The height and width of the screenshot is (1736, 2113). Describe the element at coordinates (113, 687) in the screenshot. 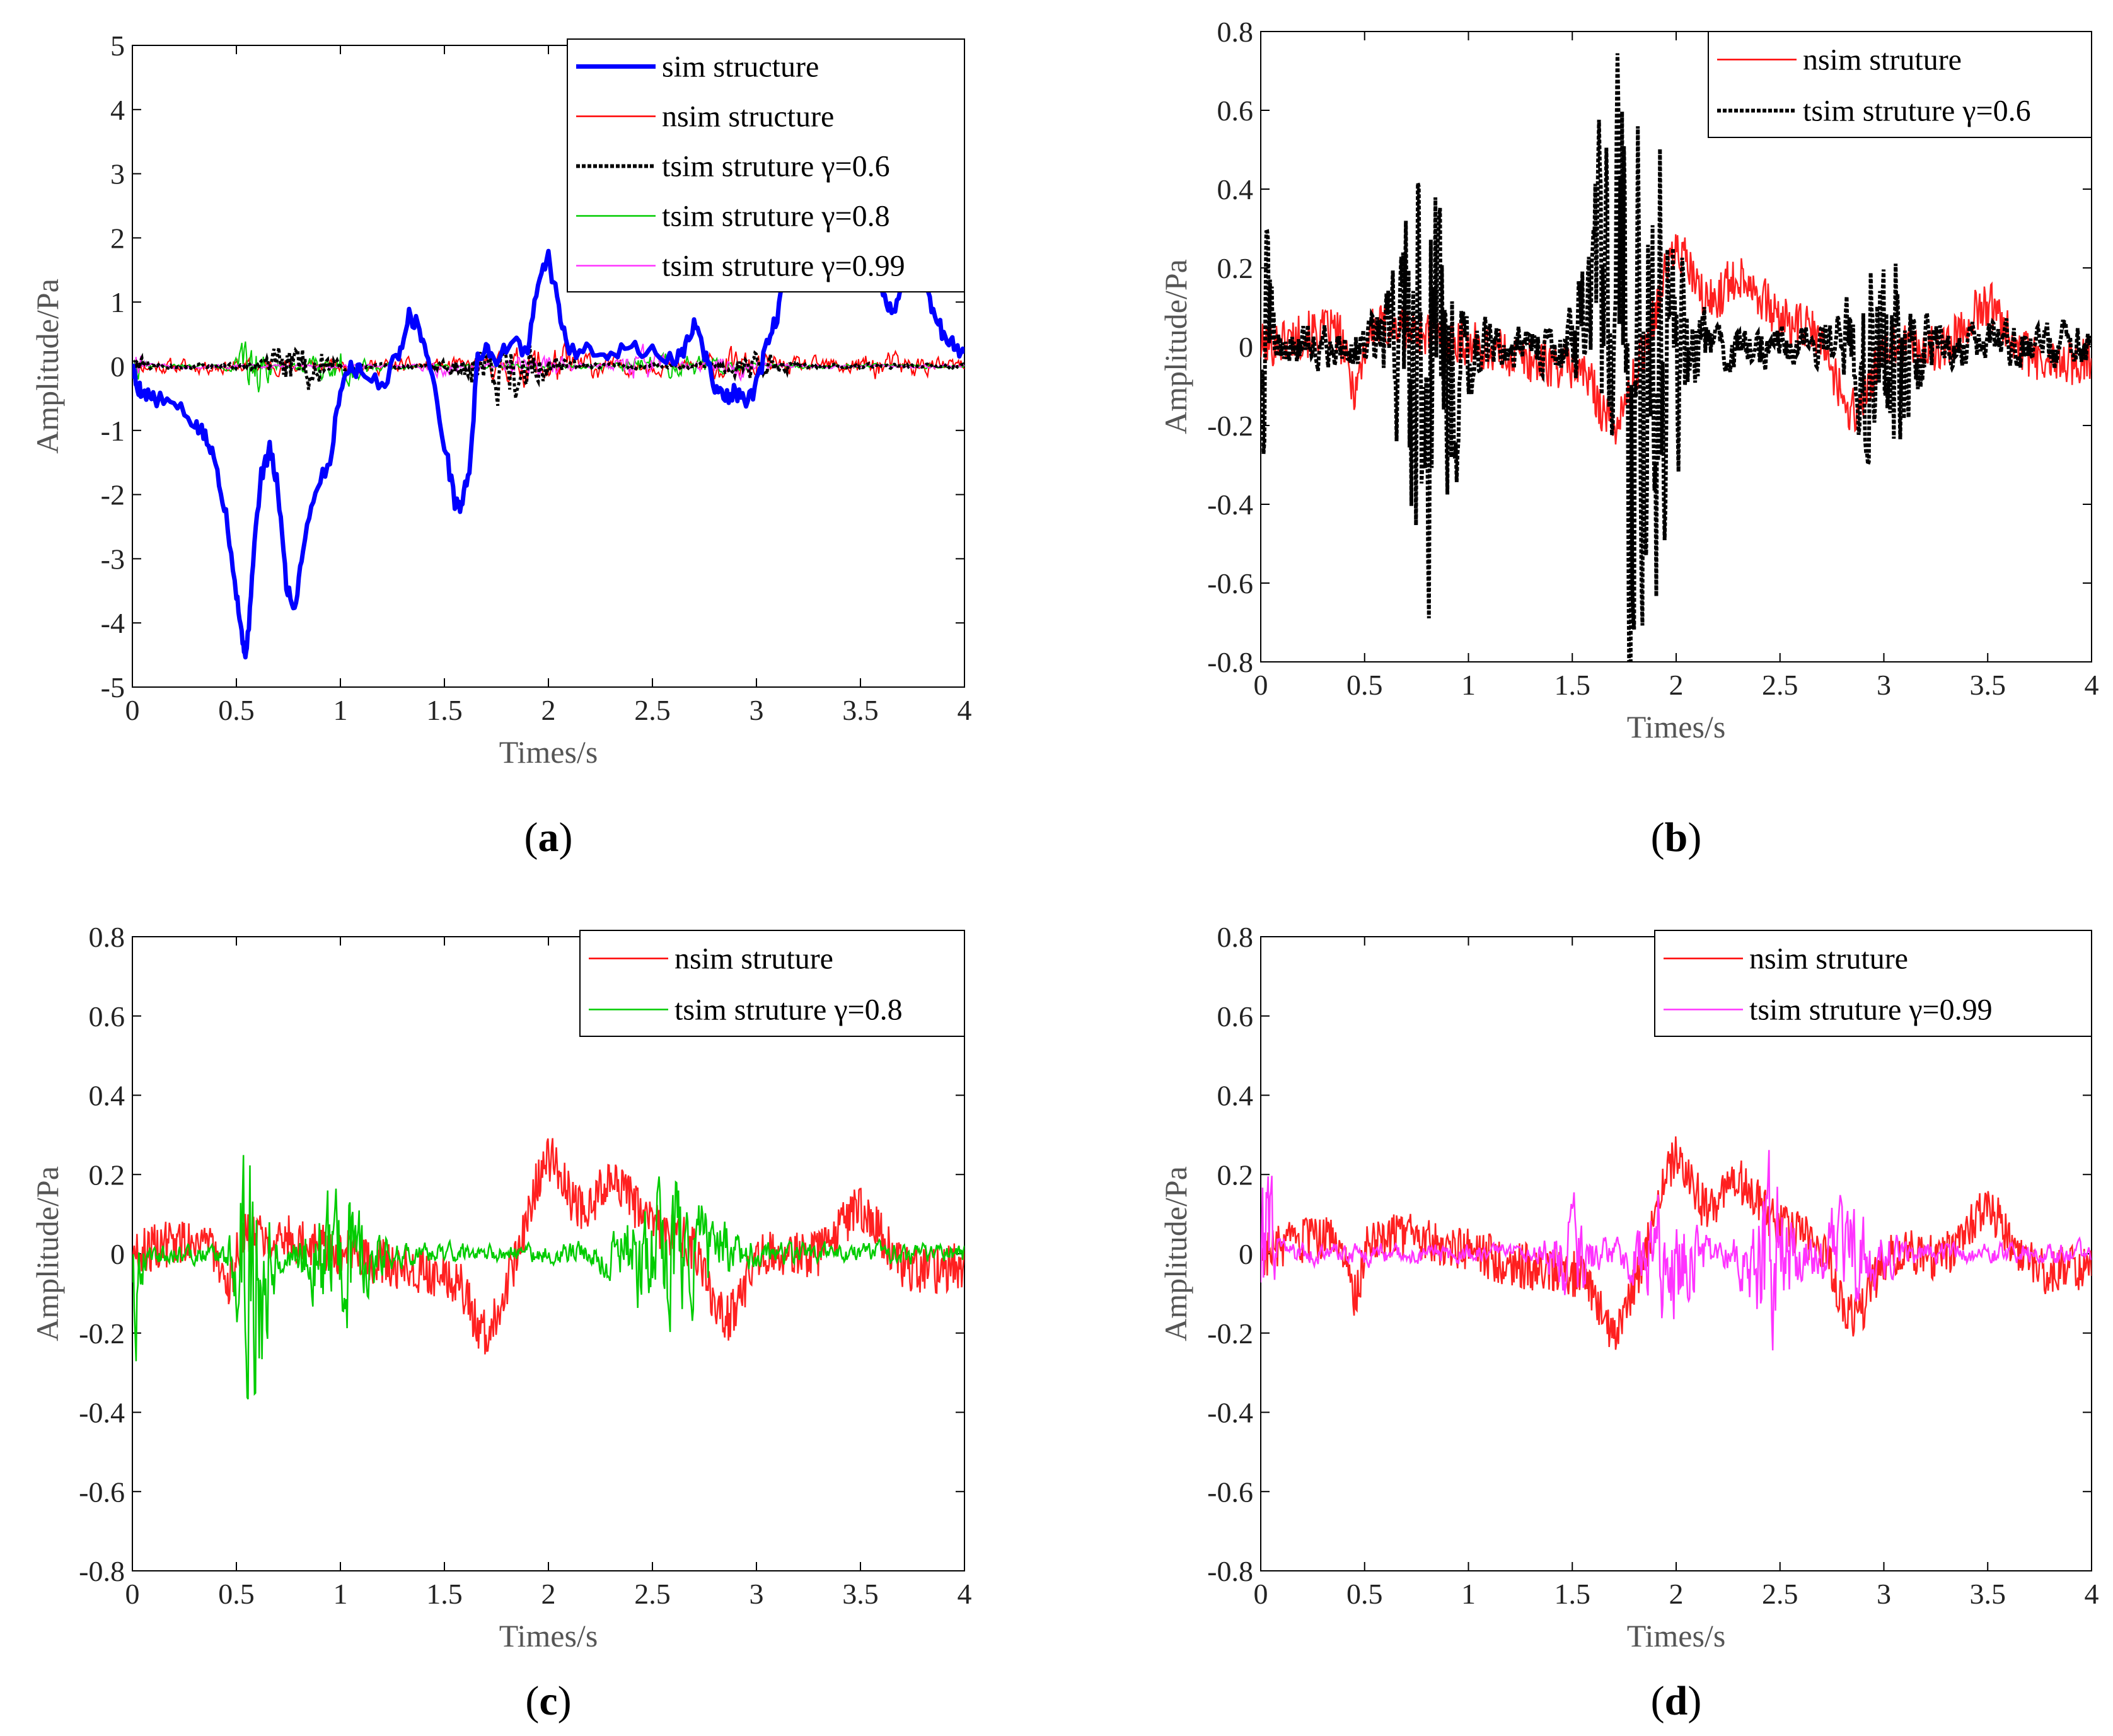

I see `y-tick-label: -5` at that location.